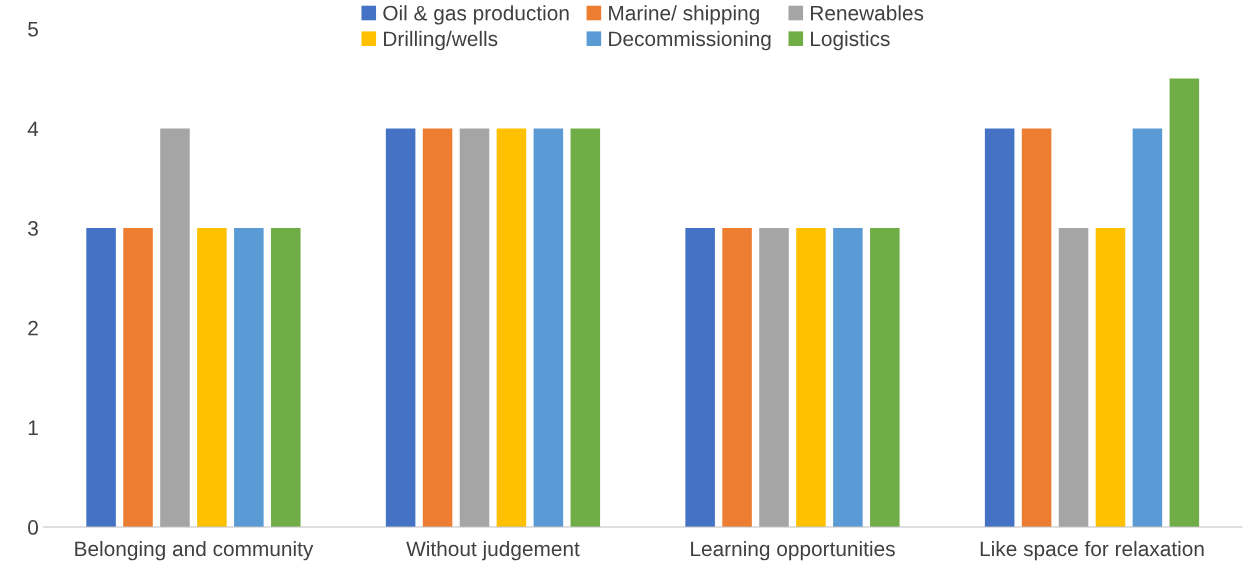  I want to click on y-tick-label: 0, so click(33, 527).